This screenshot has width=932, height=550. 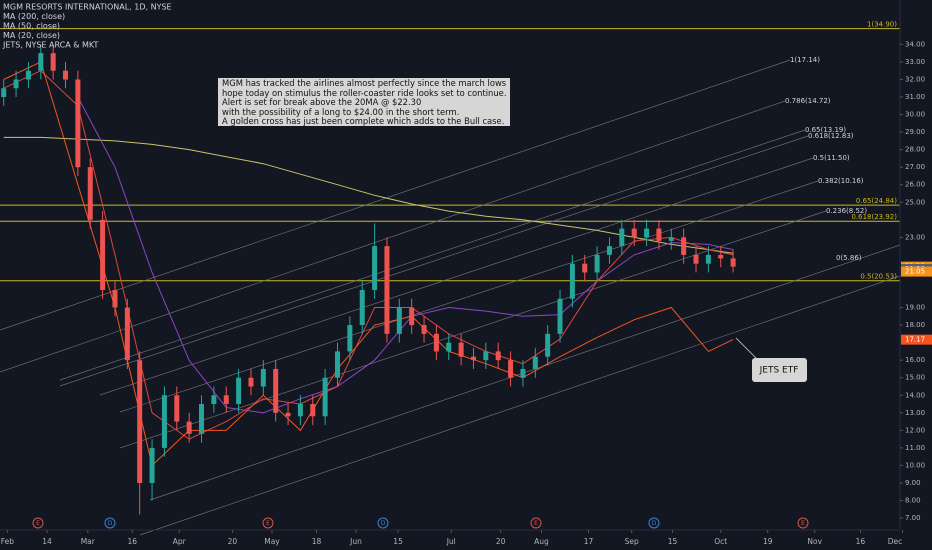 What do you see at coordinates (915, 360) in the screenshot?
I see `y-tick-label: 16.00` at bounding box center [915, 360].